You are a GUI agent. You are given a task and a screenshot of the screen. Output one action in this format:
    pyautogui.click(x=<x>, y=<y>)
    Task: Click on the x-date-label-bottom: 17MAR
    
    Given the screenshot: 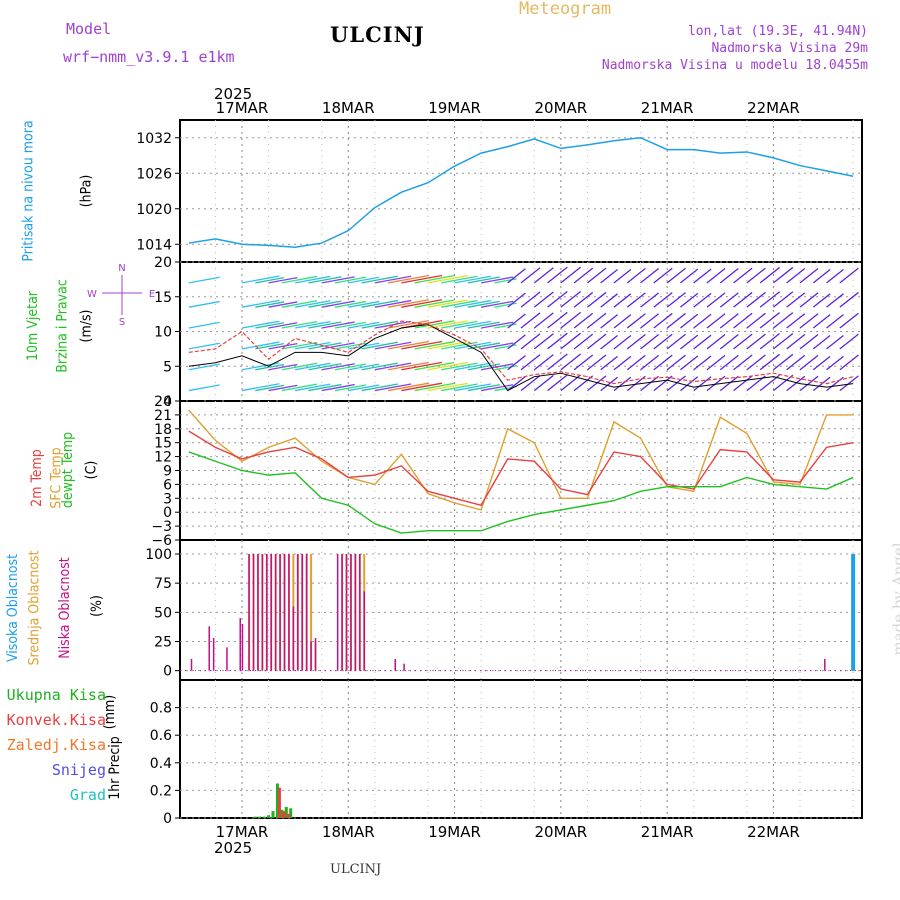 What is the action you would take?
    pyautogui.click(x=242, y=832)
    